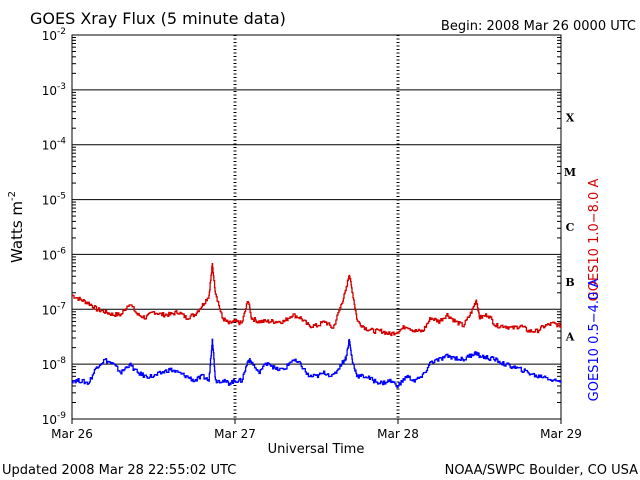 Image resolution: width=640 pixels, height=480 pixels. Describe the element at coordinates (316, 449) in the screenshot. I see `x-axis-label: Universal Time` at that location.